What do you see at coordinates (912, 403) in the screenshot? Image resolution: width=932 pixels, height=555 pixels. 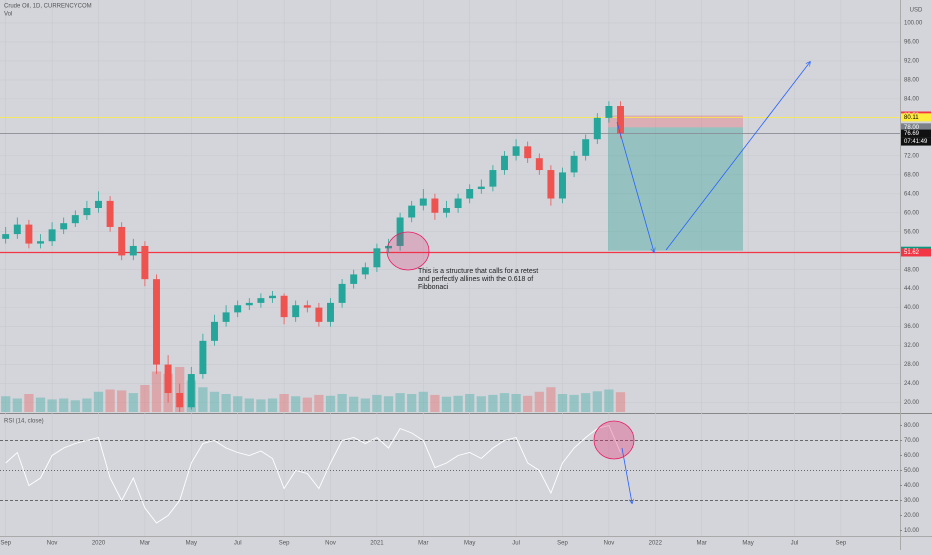 I see `y-tick-label: 20.00` at bounding box center [912, 403].